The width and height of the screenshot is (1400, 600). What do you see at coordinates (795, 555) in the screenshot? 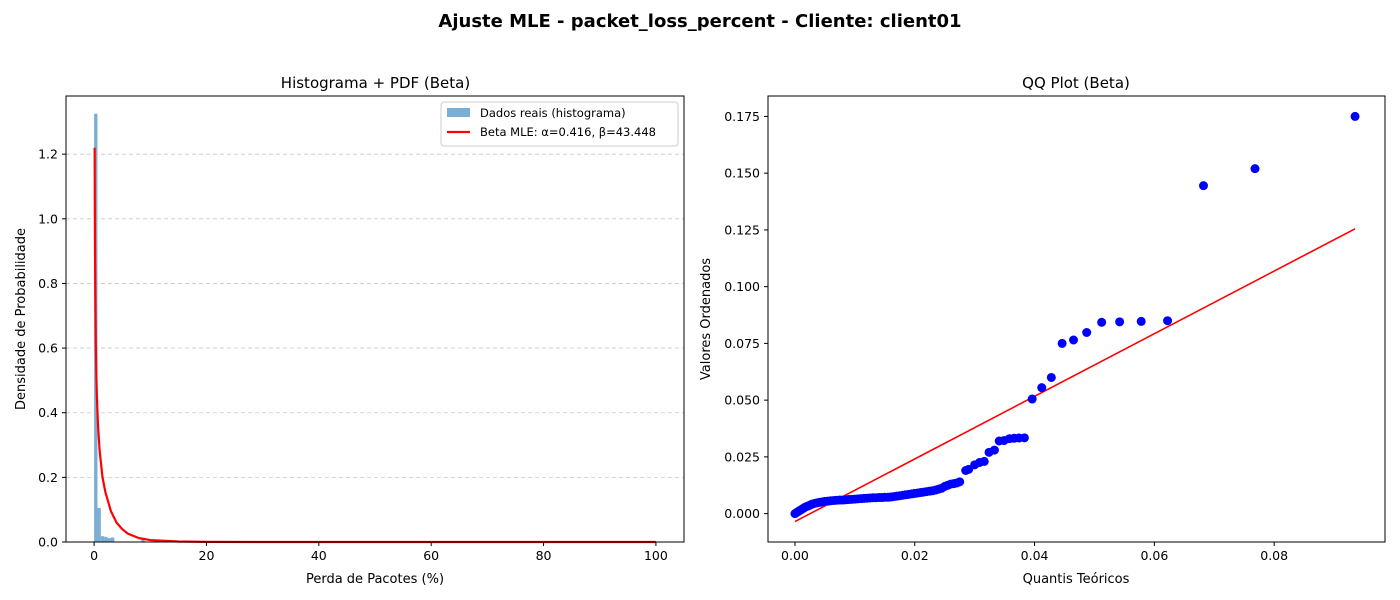
I see `qq-x-tick-label: 0.00` at bounding box center [795, 555].